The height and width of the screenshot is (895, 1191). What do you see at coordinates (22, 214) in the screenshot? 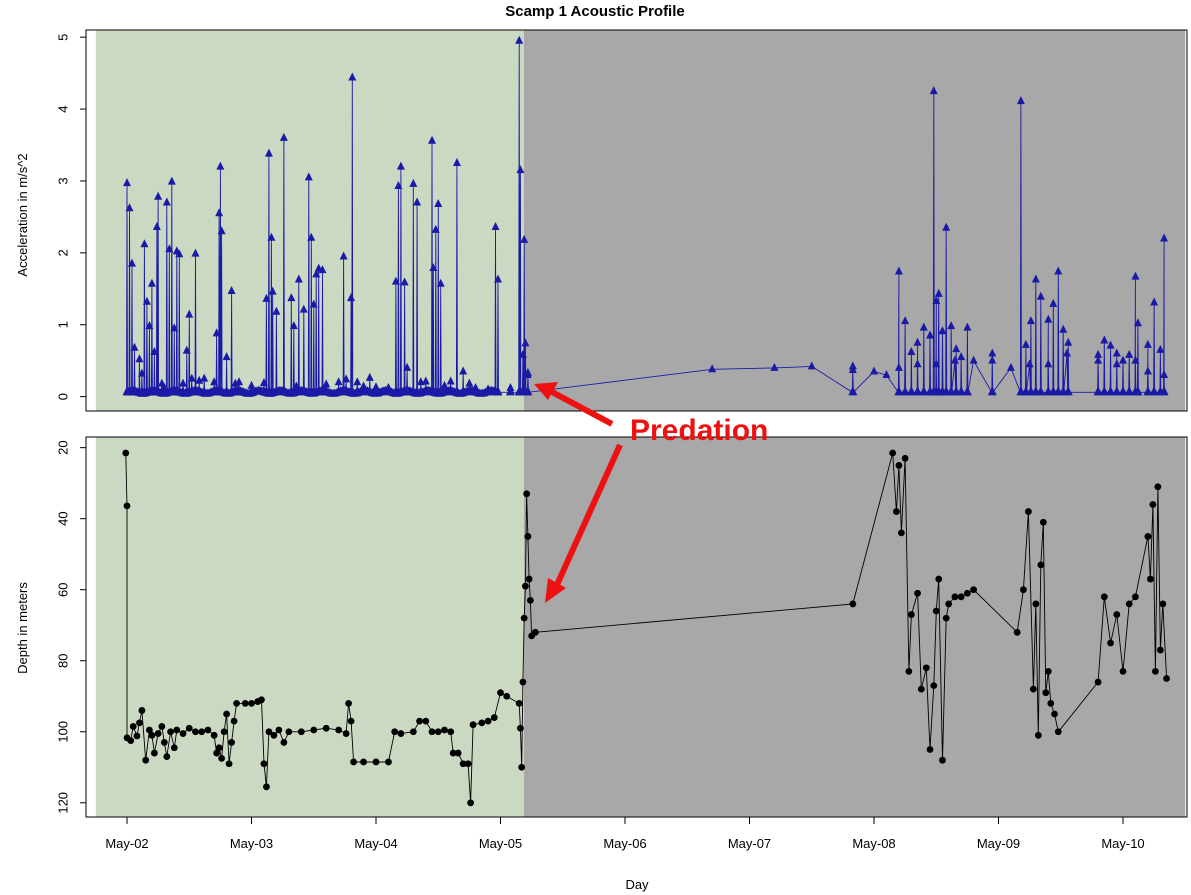
I see `acceleration-y-label: Acceleration in m/s^2` at bounding box center [22, 214].